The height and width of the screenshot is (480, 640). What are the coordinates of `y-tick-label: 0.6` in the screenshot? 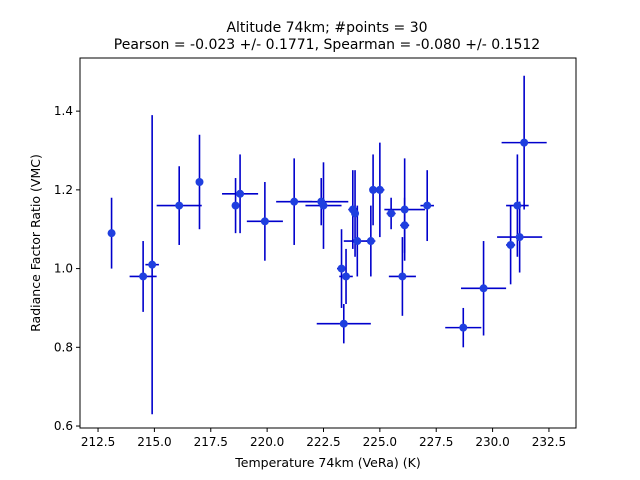 It's located at (63, 426).